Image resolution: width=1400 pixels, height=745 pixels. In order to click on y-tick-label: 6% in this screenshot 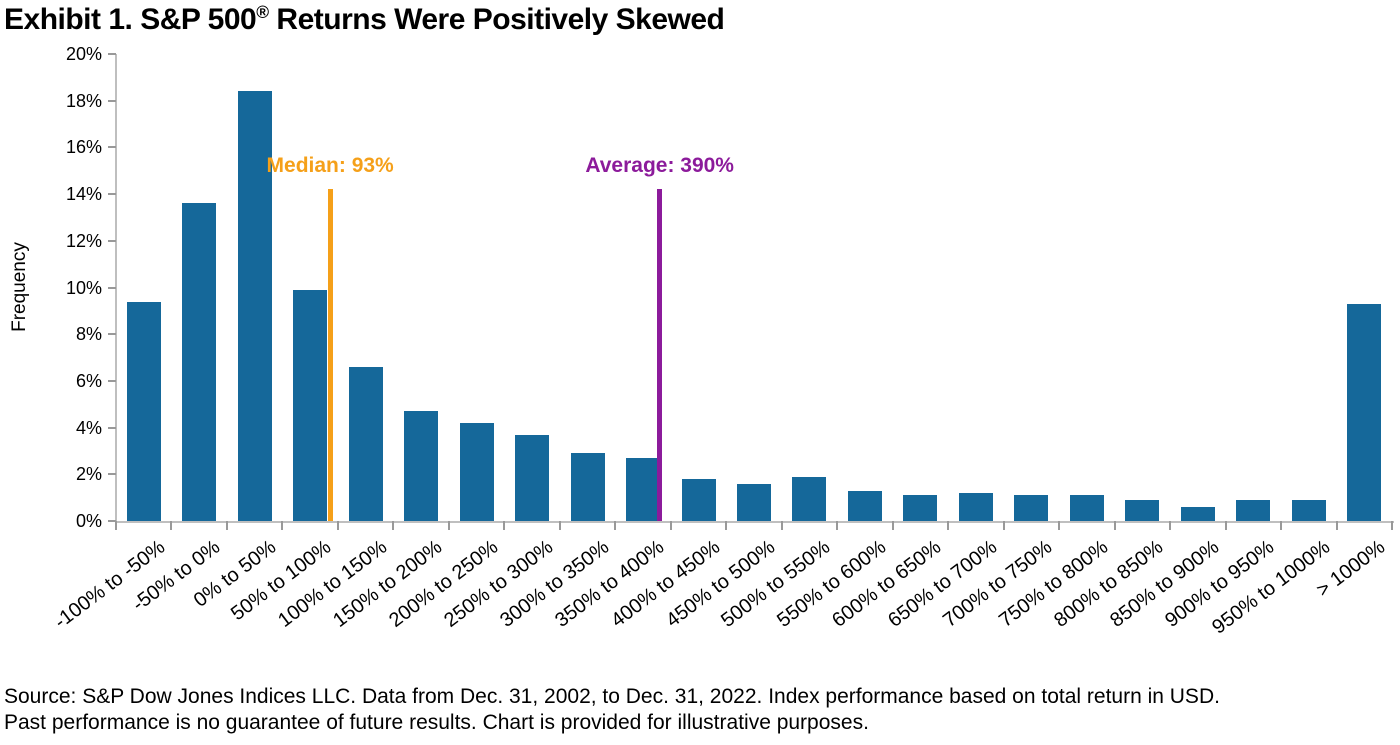, I will do `click(88, 380)`.